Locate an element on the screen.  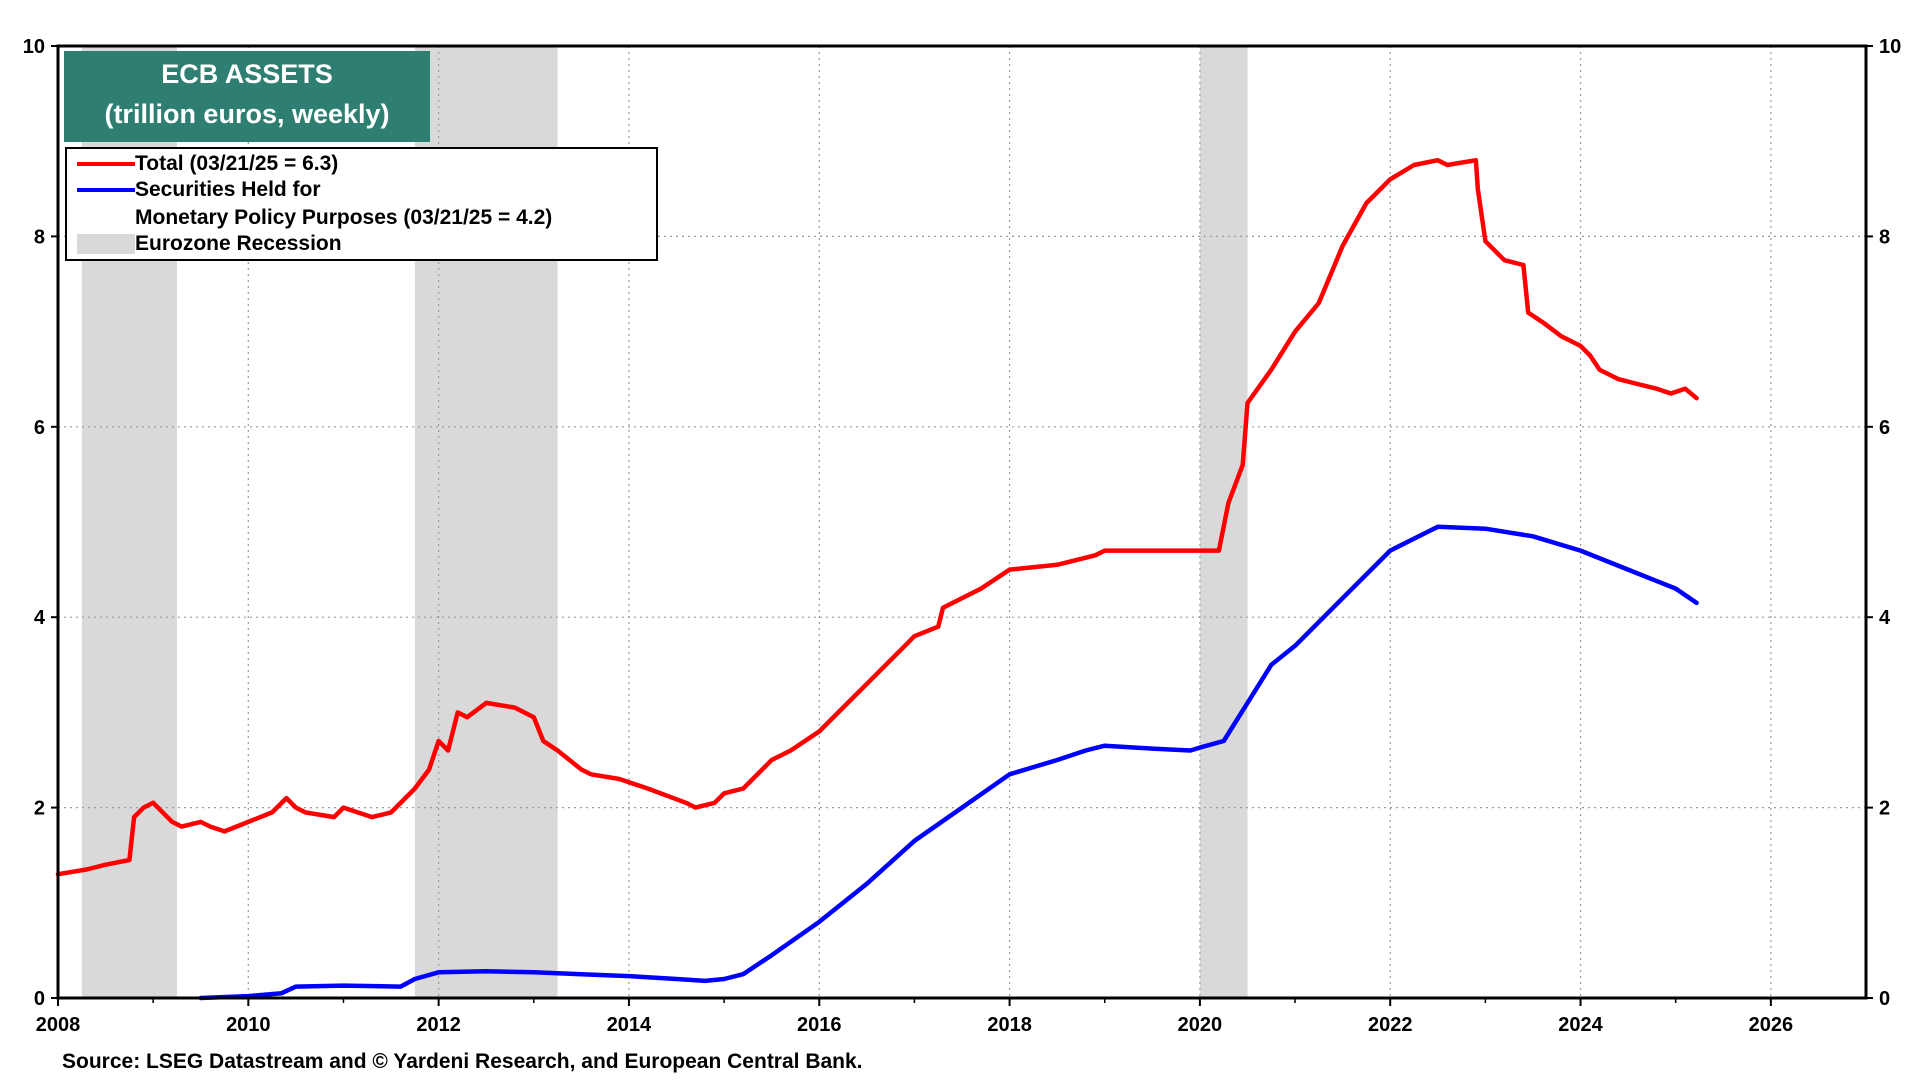
x-tick-label-2016: 2016 is located at coordinates (819, 1025).